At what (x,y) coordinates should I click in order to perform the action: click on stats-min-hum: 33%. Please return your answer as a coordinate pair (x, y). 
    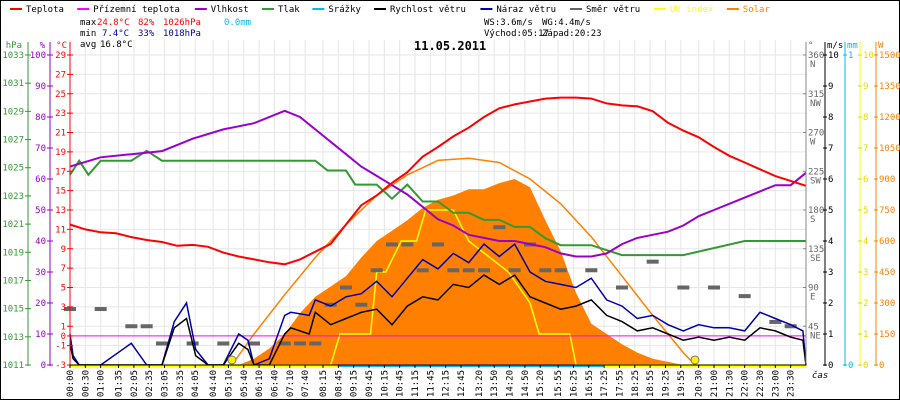
    Looking at the image, I should click on (146, 34).